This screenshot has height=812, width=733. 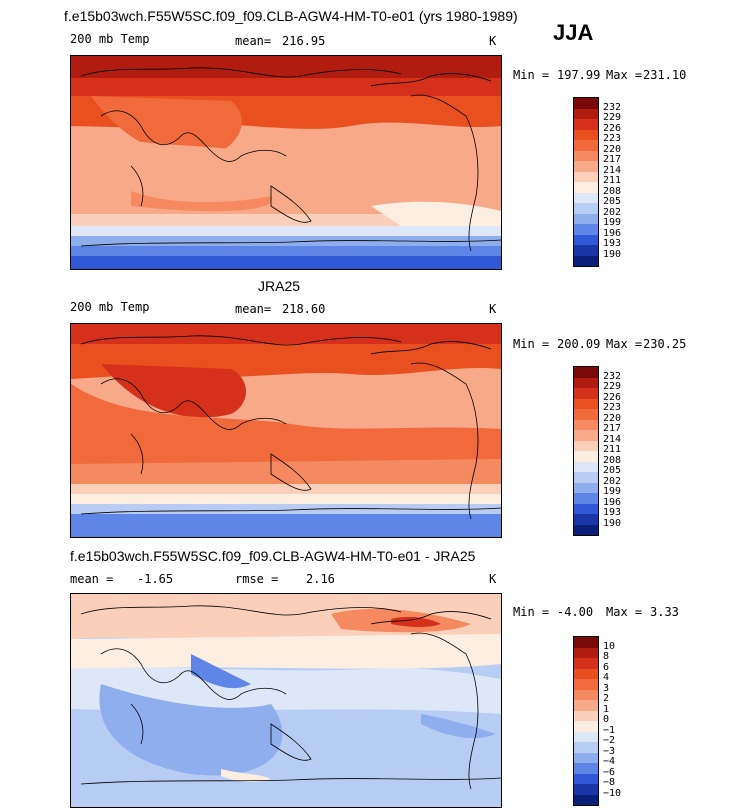 What do you see at coordinates (257, 579) in the screenshot?
I see `panel-3-rmse-label: rmse =` at bounding box center [257, 579].